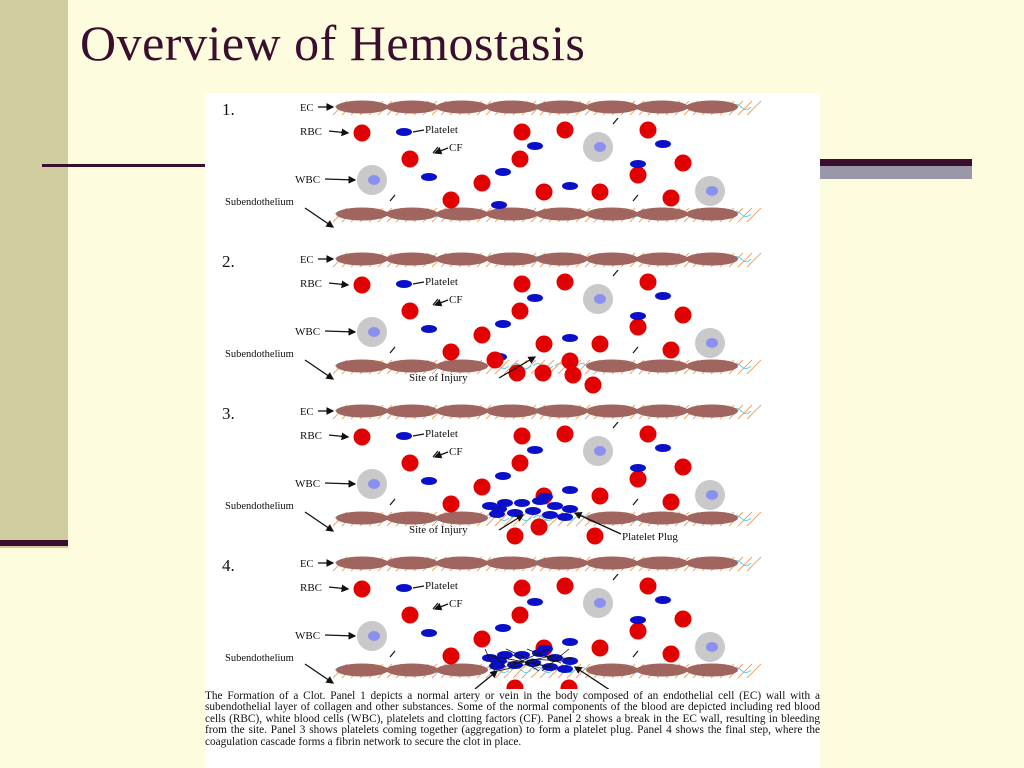 Image resolution: width=1024 pixels, height=768 pixels. I want to click on platelet-plug-arrow, so click(591, 677).